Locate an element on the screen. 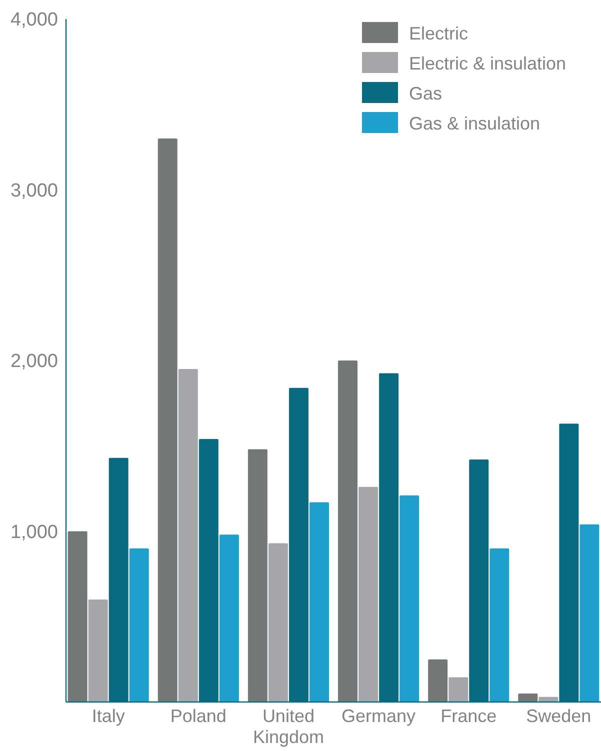  x-tick-label: France is located at coordinates (468, 716).